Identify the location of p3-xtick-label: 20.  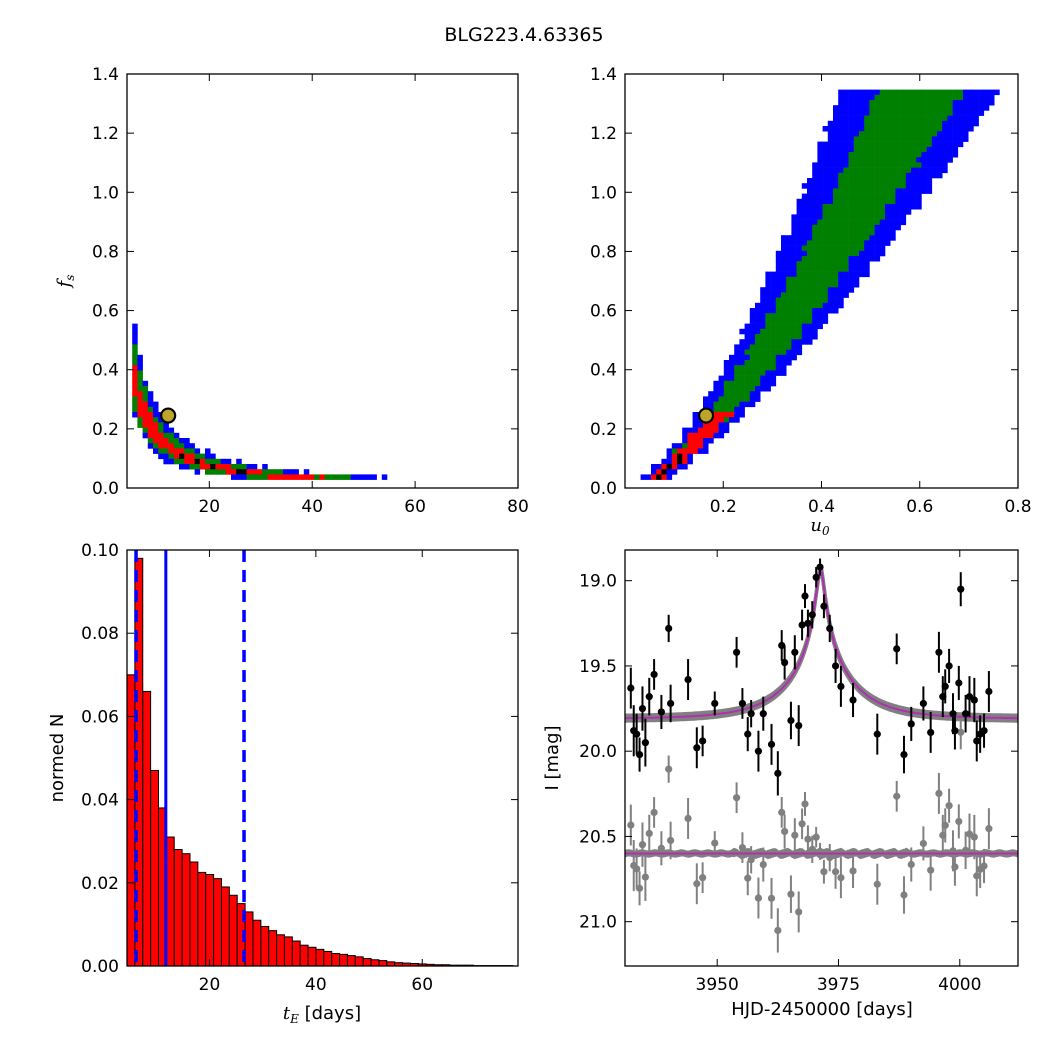
(210, 985).